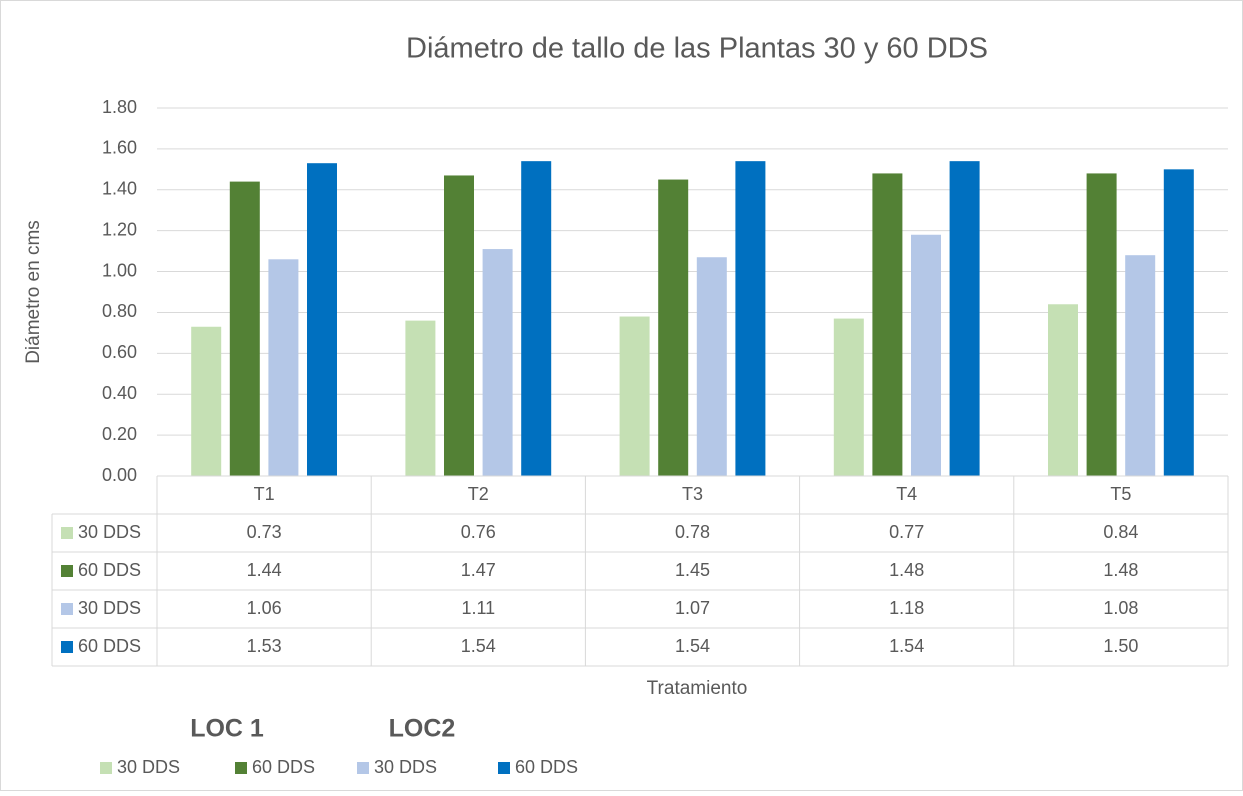 The height and width of the screenshot is (796, 1243). I want to click on table-cell: 1.53, so click(264, 646).